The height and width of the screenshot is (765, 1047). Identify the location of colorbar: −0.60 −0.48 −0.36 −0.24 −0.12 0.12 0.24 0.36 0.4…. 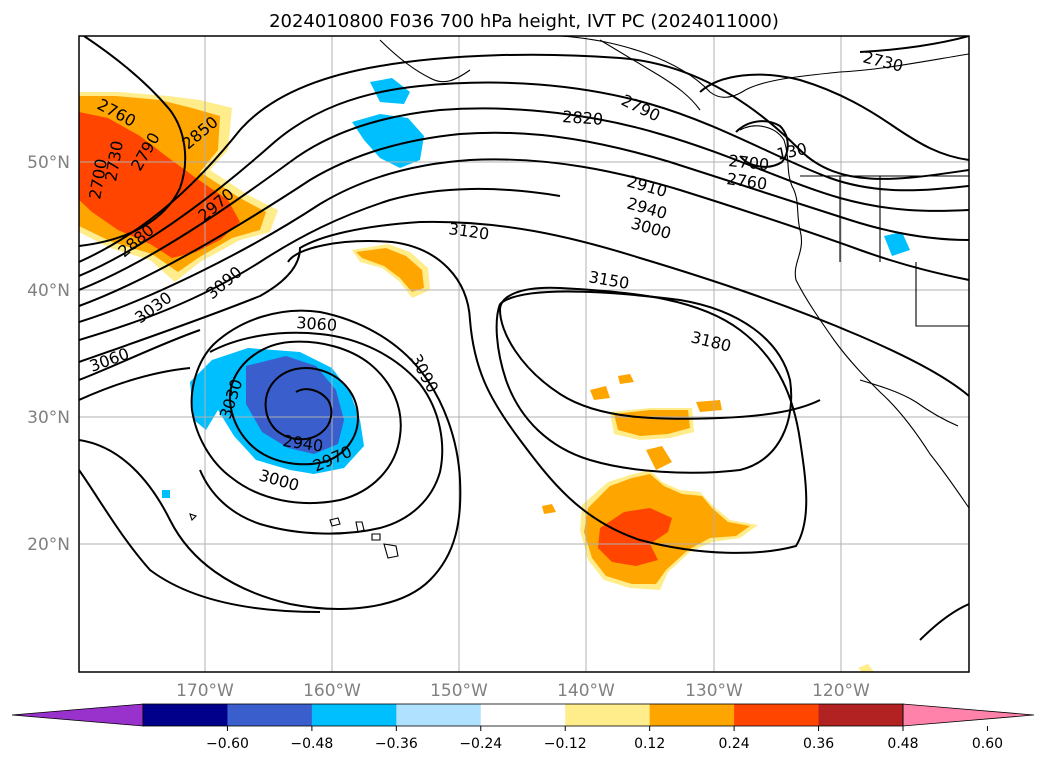
(523, 727).